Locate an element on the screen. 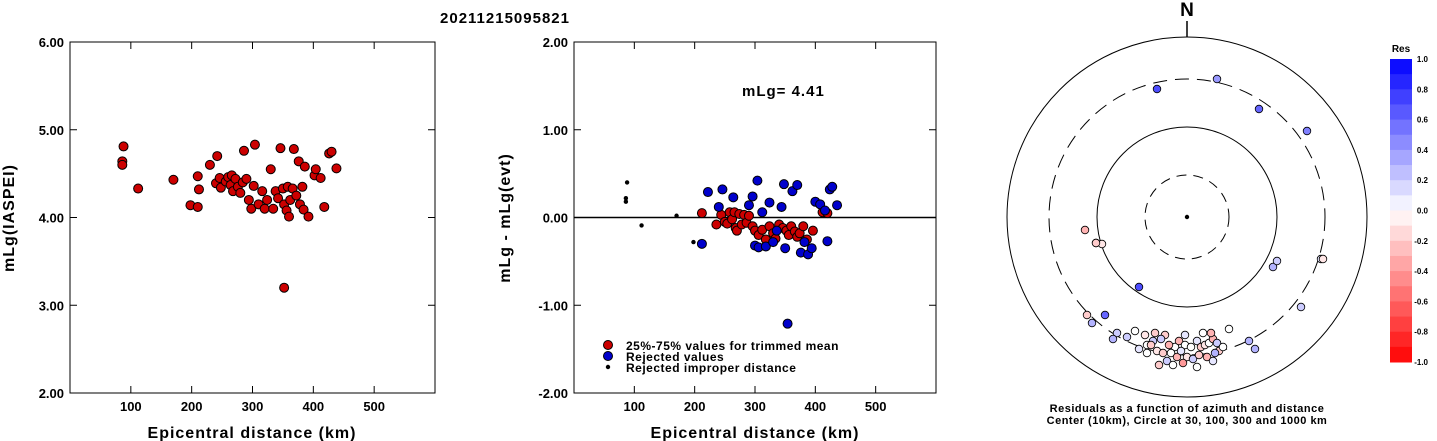 The height and width of the screenshot is (441, 1437). legend-marker-improper is located at coordinates (608, 367).